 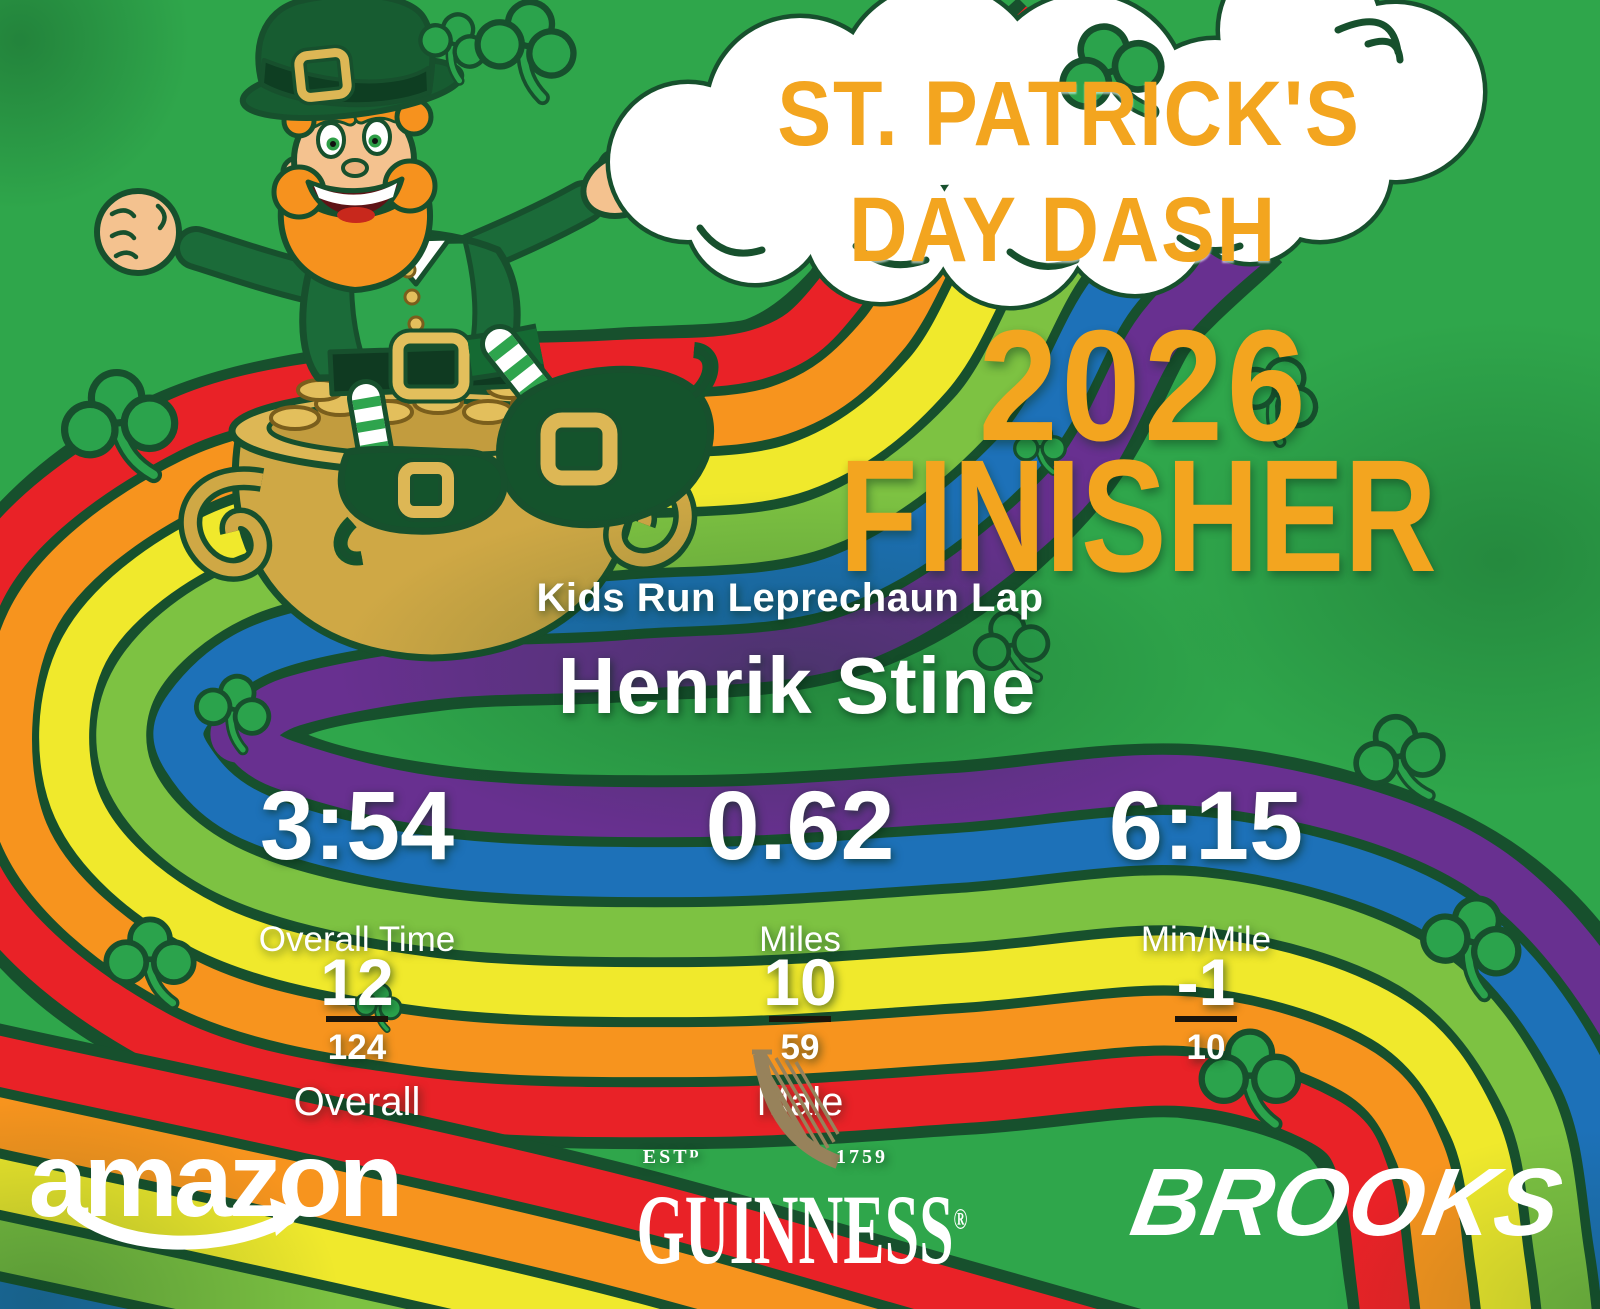 I want to click on finisher-label: FINISHER, so click(x=1138, y=515).